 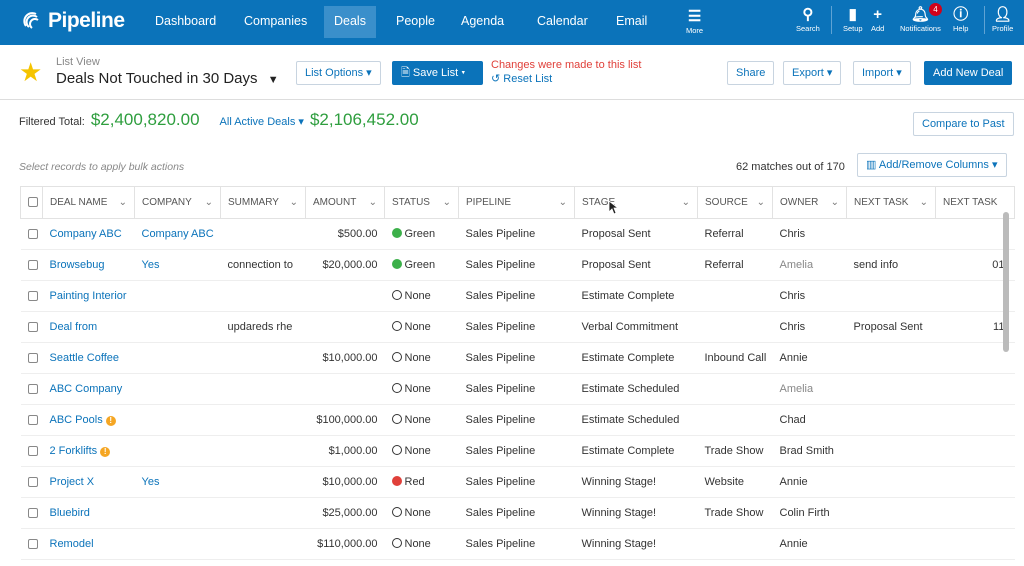 What do you see at coordinates (516, 202) in the screenshot?
I see `column-header: Pipeline ⌄` at bounding box center [516, 202].